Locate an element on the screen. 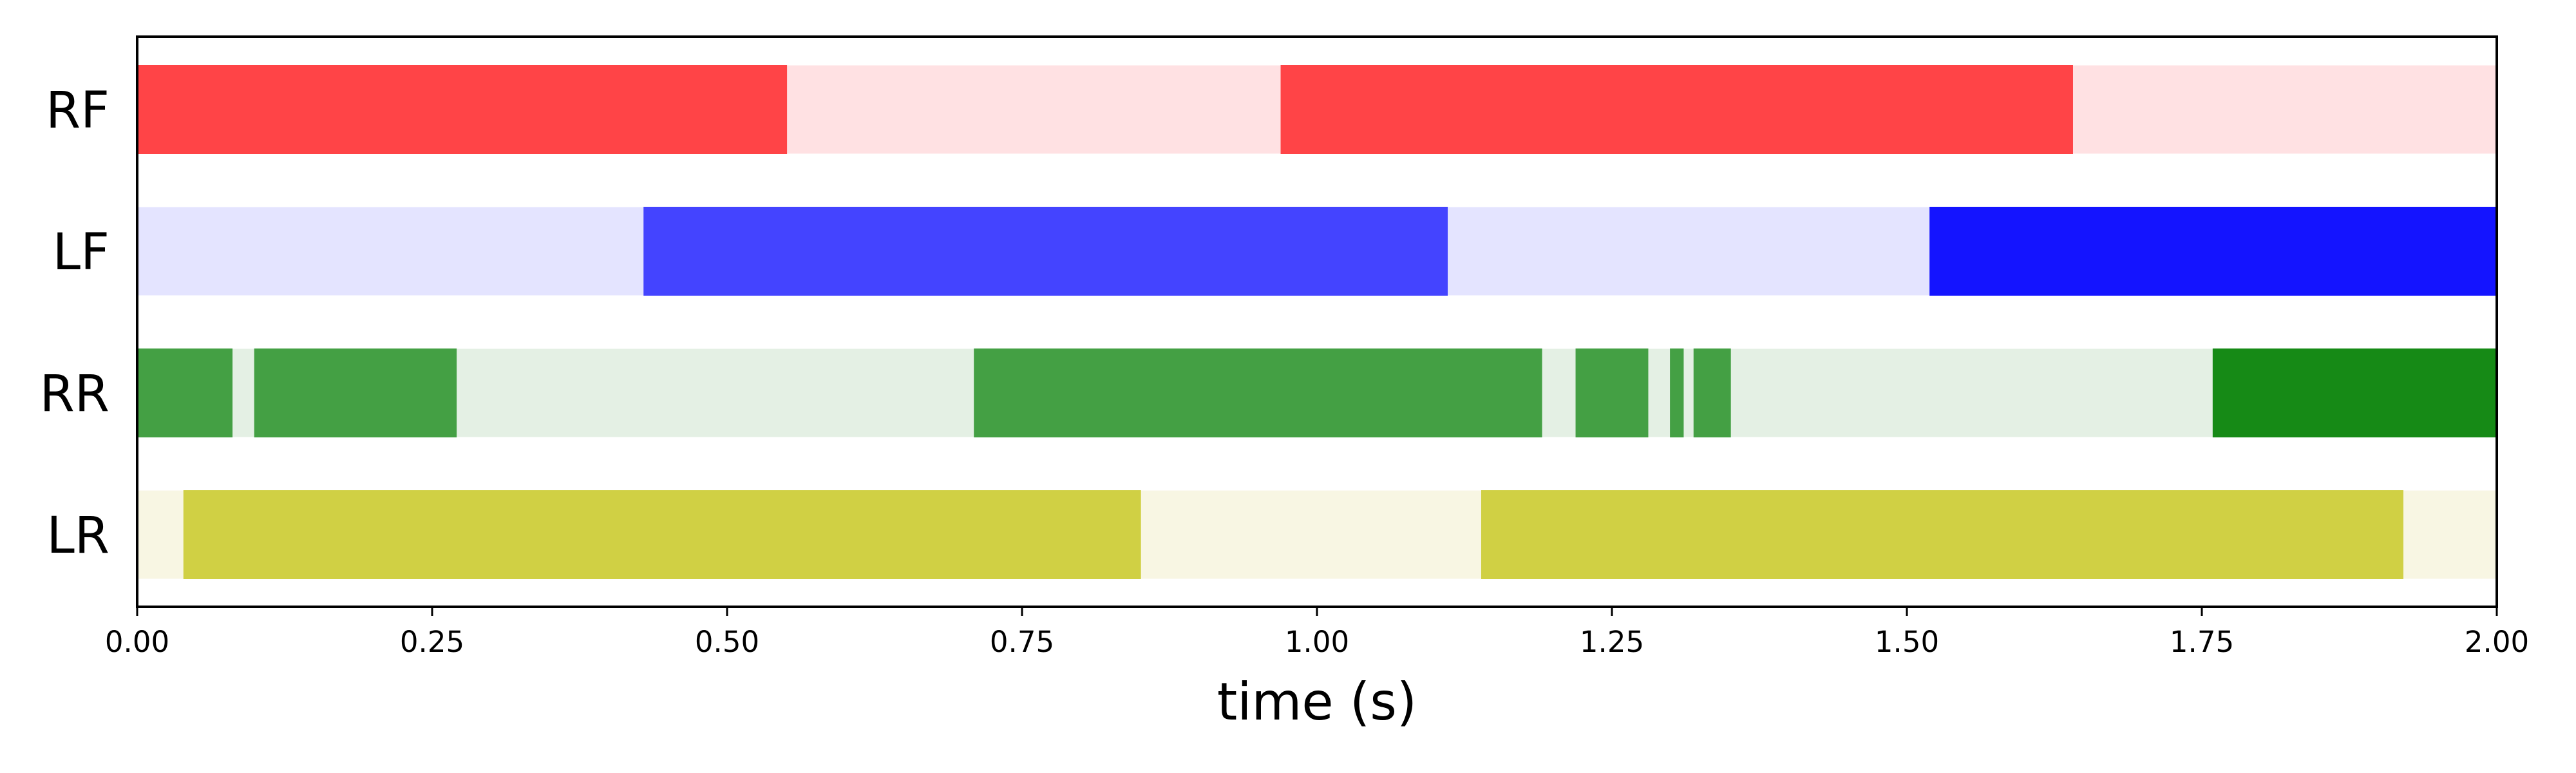  x-ticks: 0.00 0.25 0.50 0.75 1.00 1.25 1.50 1.75 2.00 is located at coordinates (1317, 633).